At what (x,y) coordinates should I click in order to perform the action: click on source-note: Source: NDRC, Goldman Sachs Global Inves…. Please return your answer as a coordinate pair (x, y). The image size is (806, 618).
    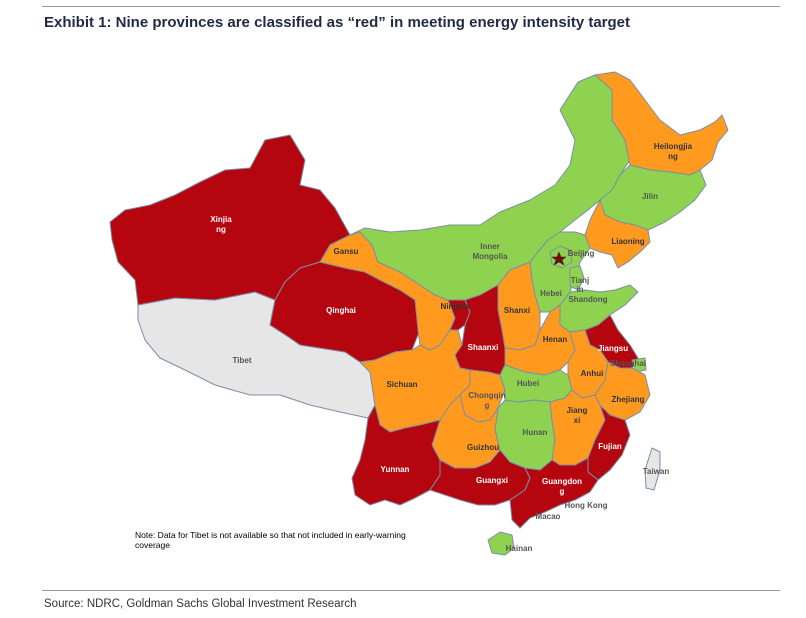
    Looking at the image, I should click on (200, 604).